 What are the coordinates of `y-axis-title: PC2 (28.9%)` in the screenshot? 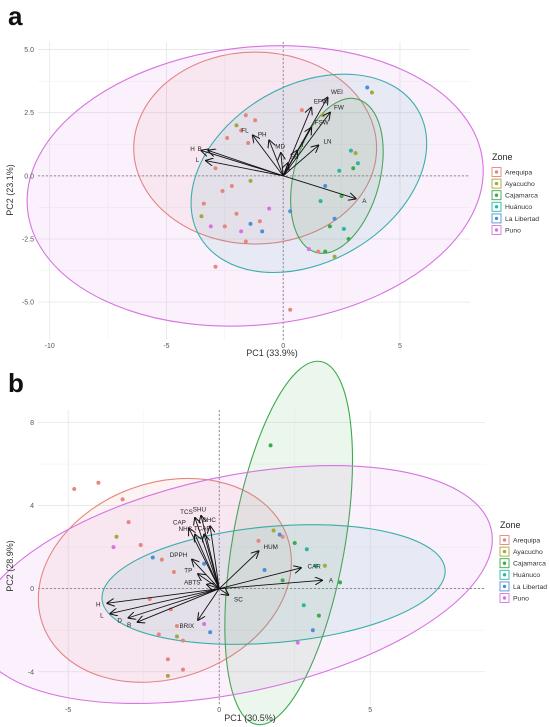 It's located at (10, 566).